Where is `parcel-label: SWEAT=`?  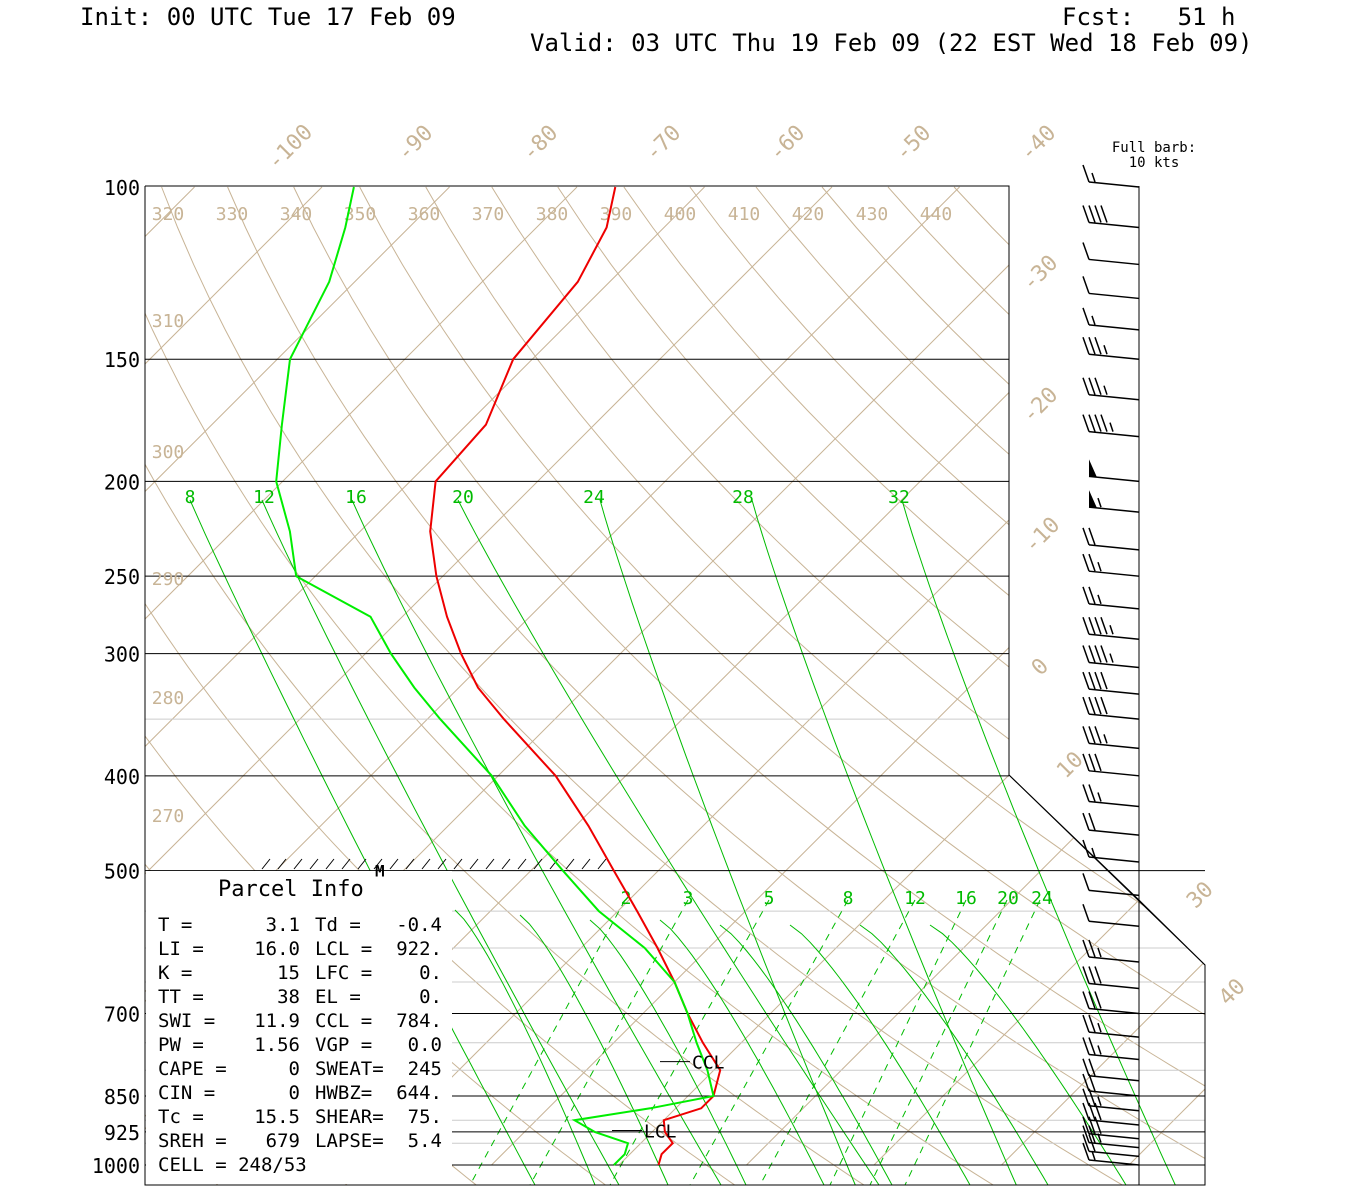
parcel-label: SWEAT= is located at coordinates (349, 1069).